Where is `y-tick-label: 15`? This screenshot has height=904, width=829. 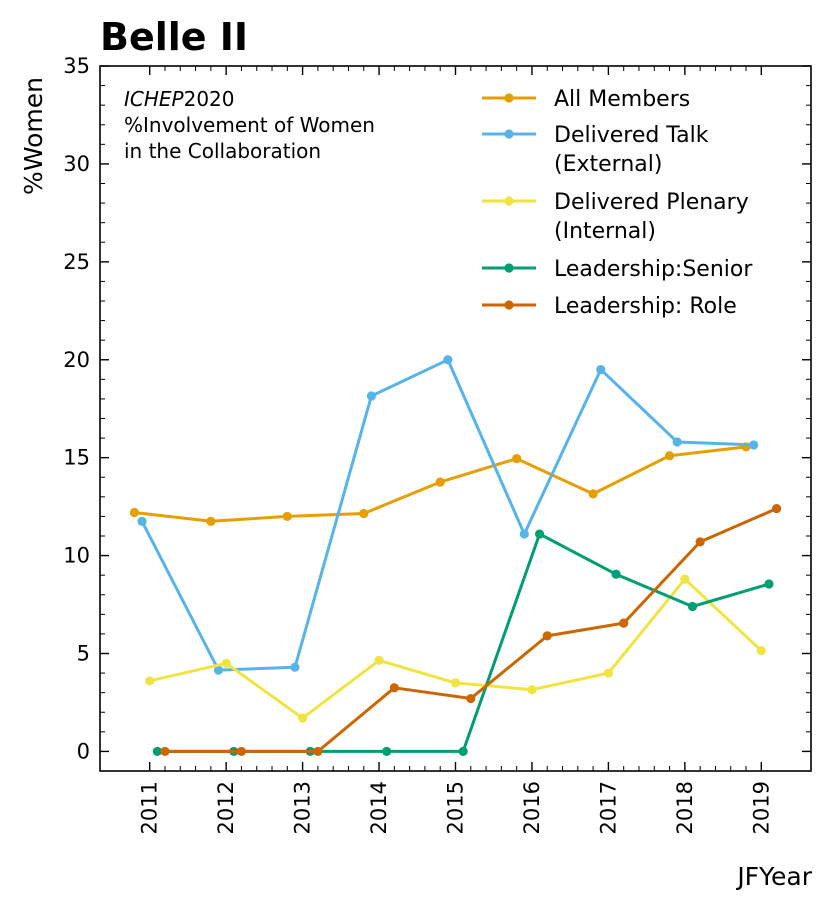
y-tick-label: 15 is located at coordinates (76, 458).